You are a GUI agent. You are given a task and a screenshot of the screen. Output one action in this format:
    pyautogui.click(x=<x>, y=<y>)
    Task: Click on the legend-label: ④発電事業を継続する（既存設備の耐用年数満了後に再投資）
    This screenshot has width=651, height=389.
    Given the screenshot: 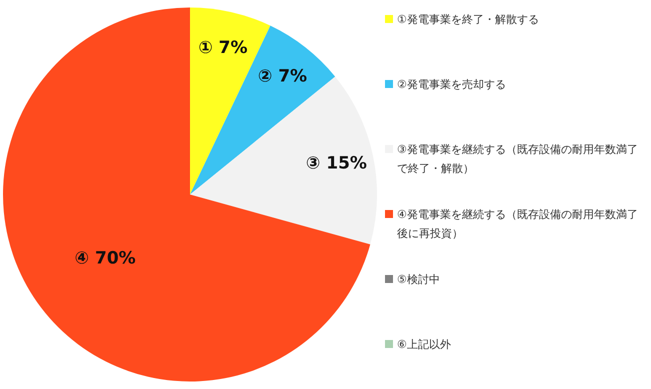 What is the action you would take?
    pyautogui.click(x=518, y=224)
    